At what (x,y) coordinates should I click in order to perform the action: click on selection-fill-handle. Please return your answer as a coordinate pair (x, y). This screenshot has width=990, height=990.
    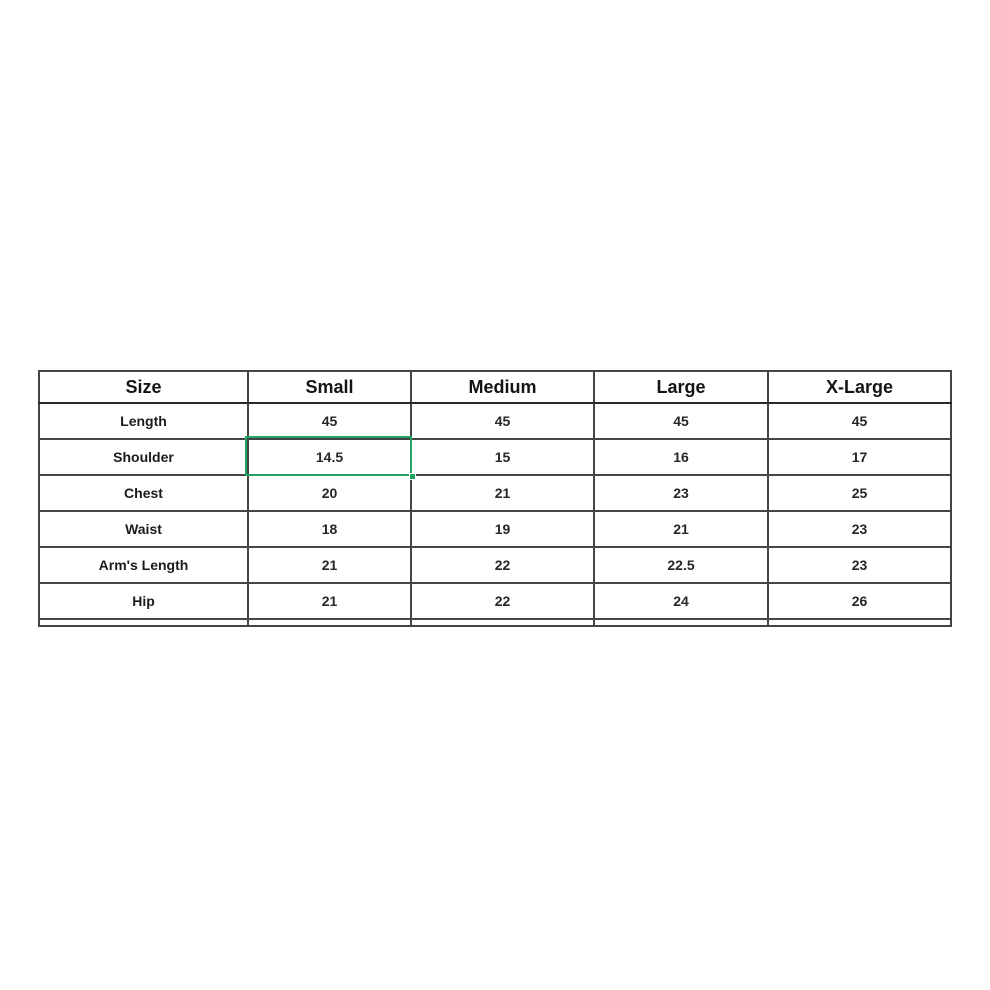
    Looking at the image, I should click on (412, 476).